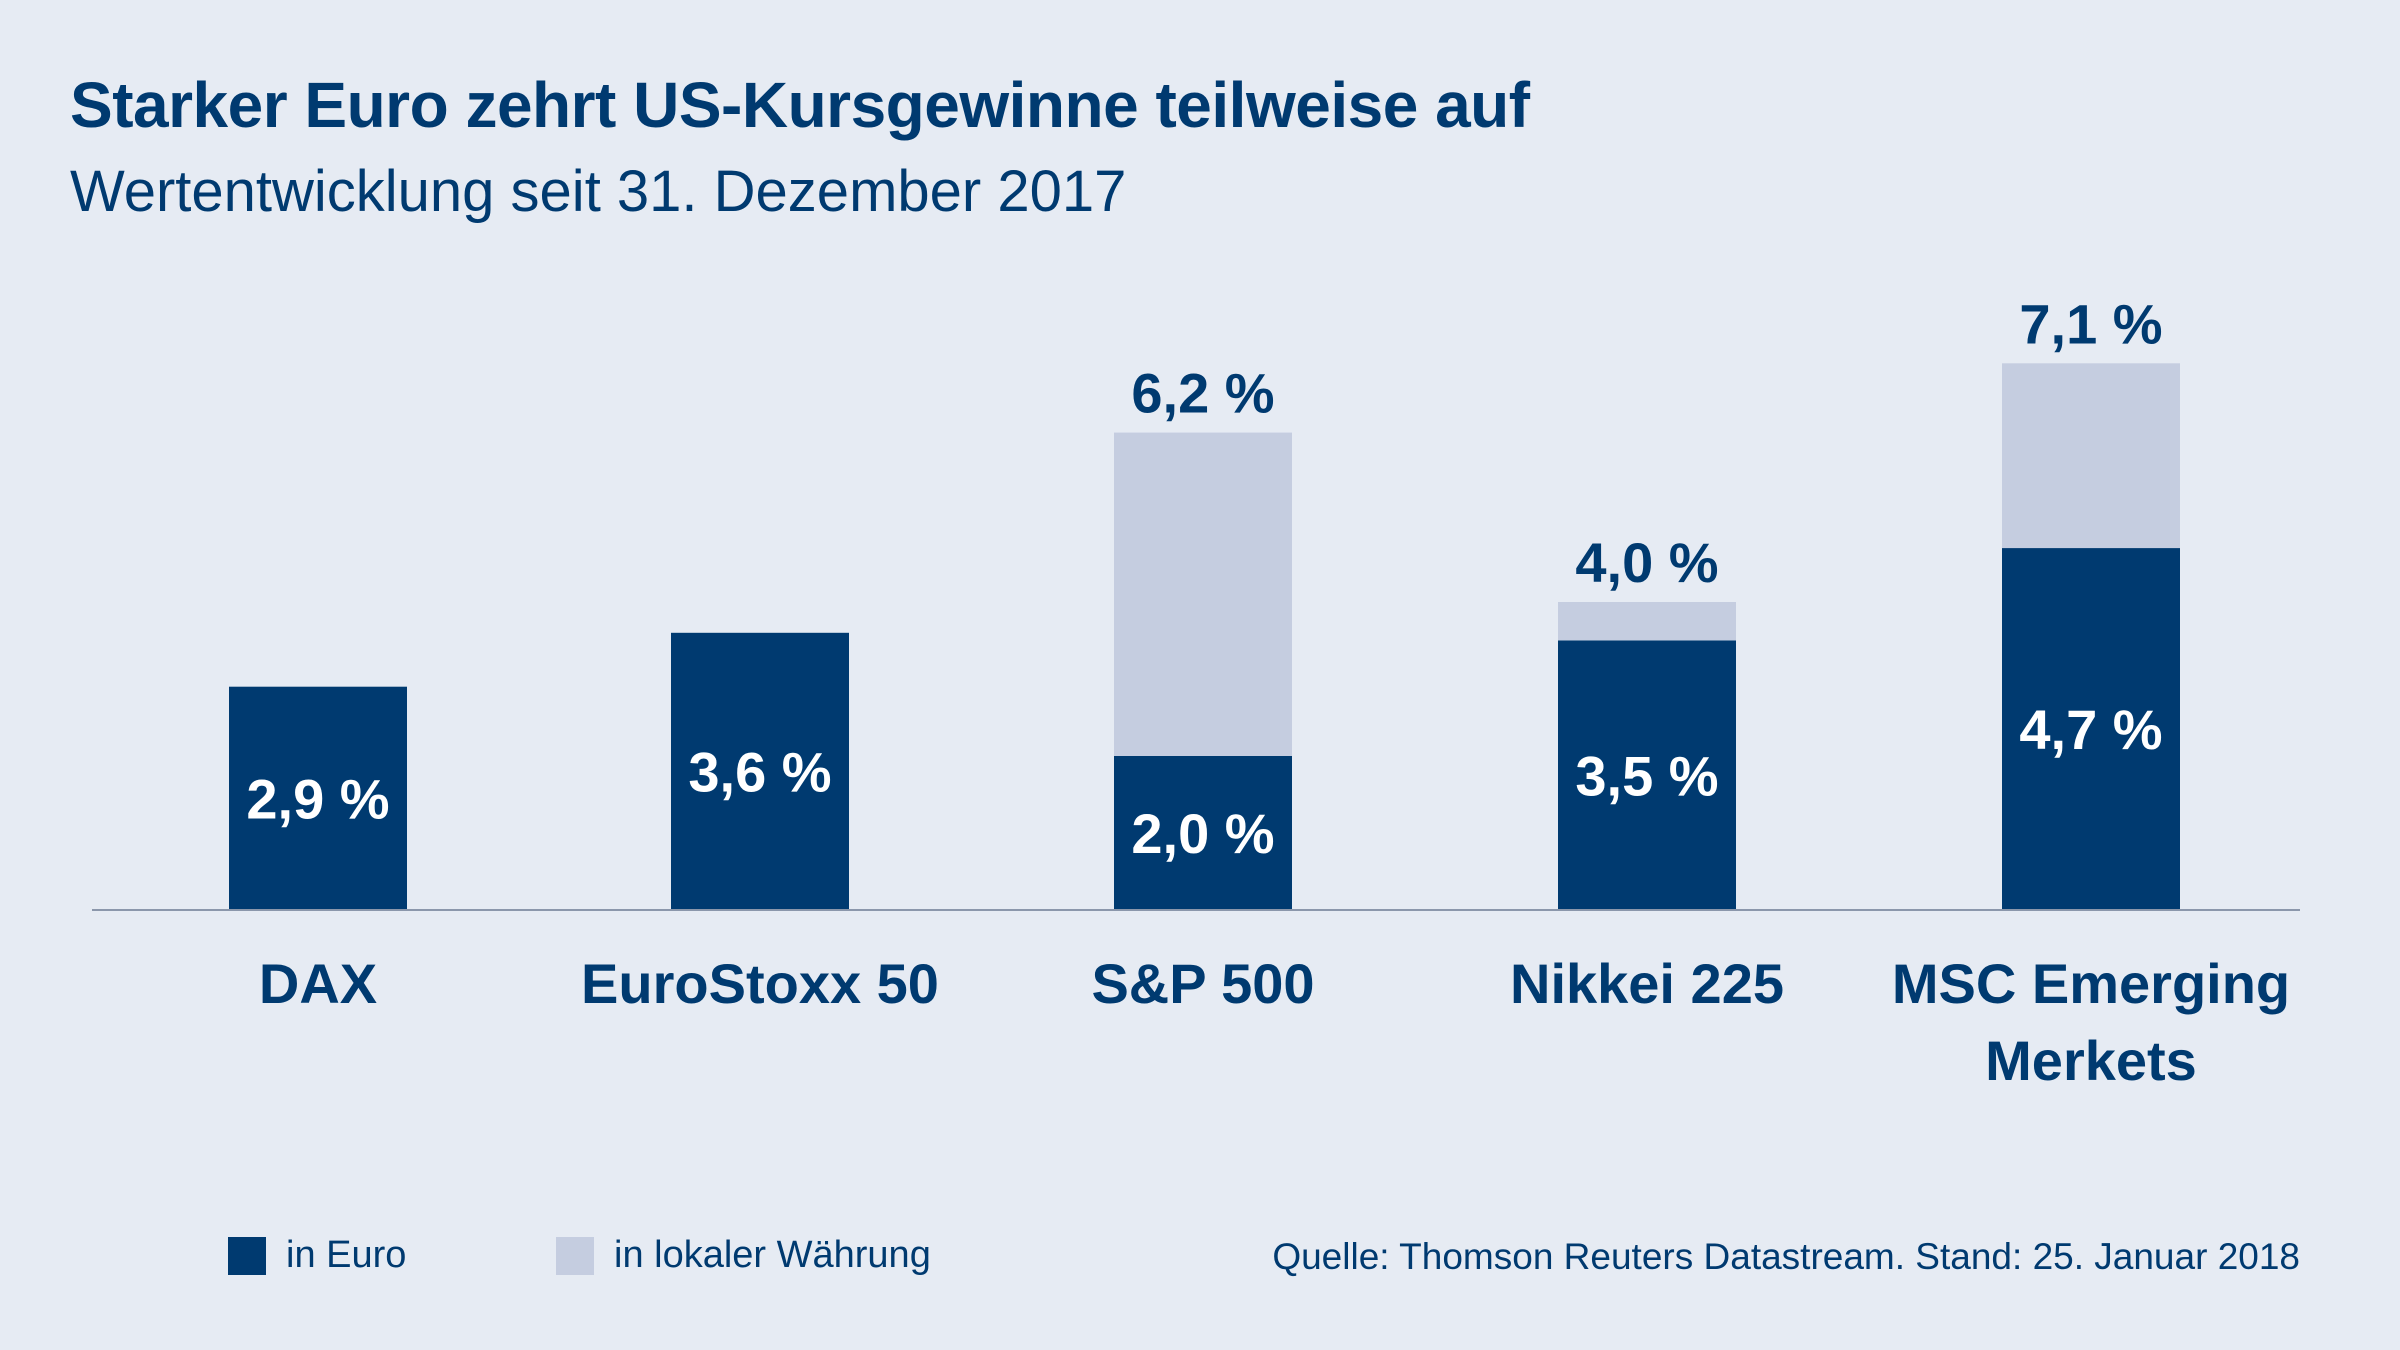 This screenshot has width=2400, height=1350. I want to click on data-label-local-currency: 4,0 %, so click(1646, 562).